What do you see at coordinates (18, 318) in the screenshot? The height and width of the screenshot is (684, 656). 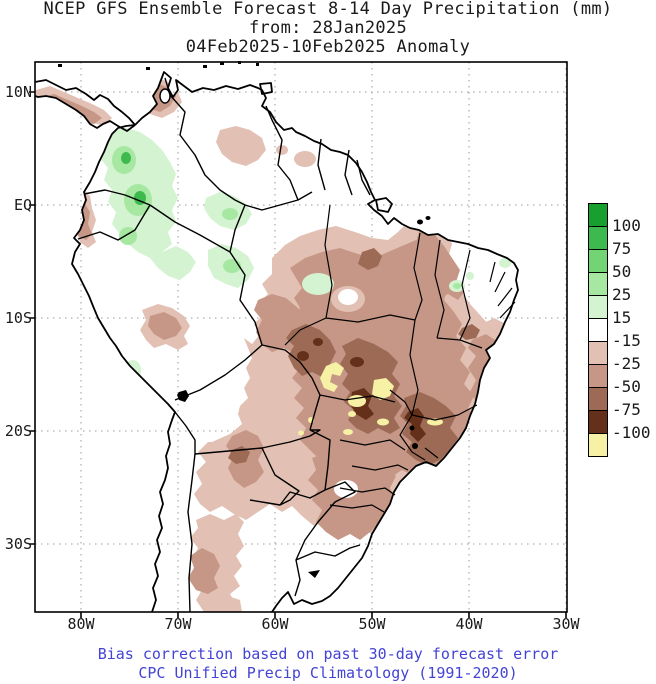 I see `lat-tick-label: 10S` at bounding box center [18, 318].